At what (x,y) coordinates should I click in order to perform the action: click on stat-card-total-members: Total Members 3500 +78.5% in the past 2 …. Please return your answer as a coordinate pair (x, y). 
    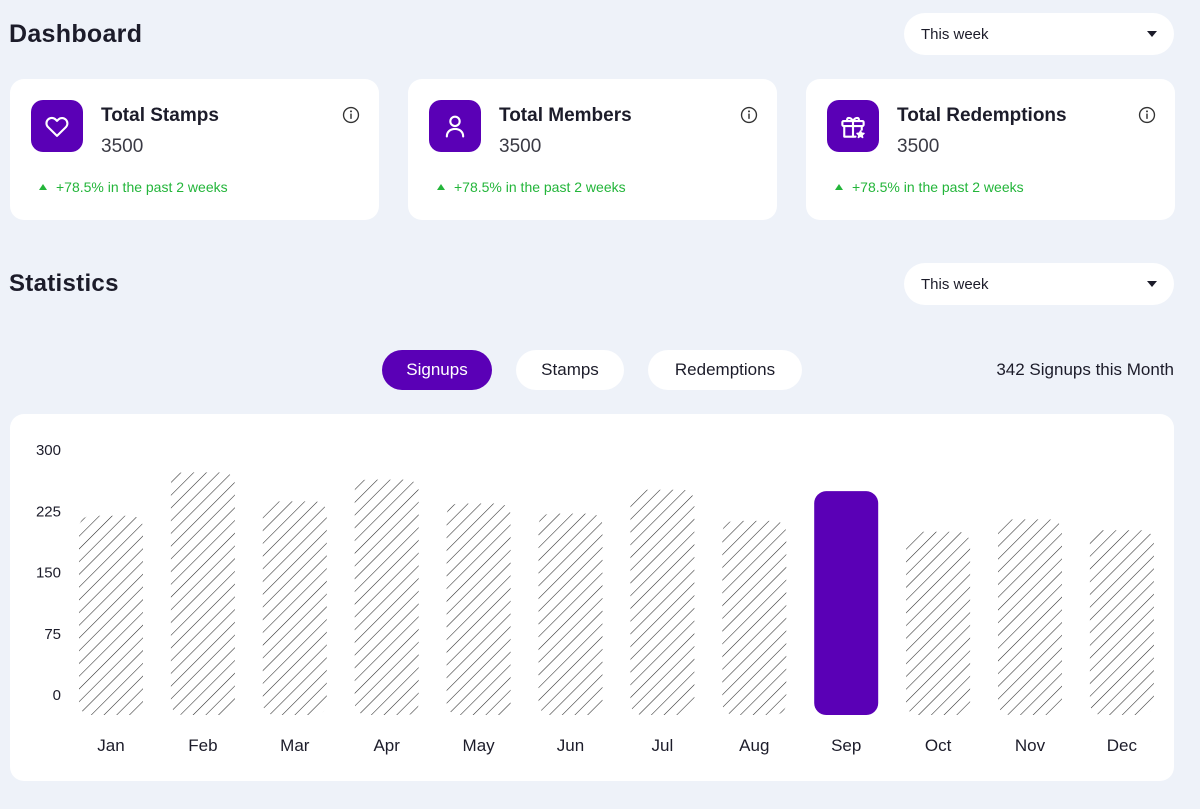
    Looking at the image, I should click on (592, 149).